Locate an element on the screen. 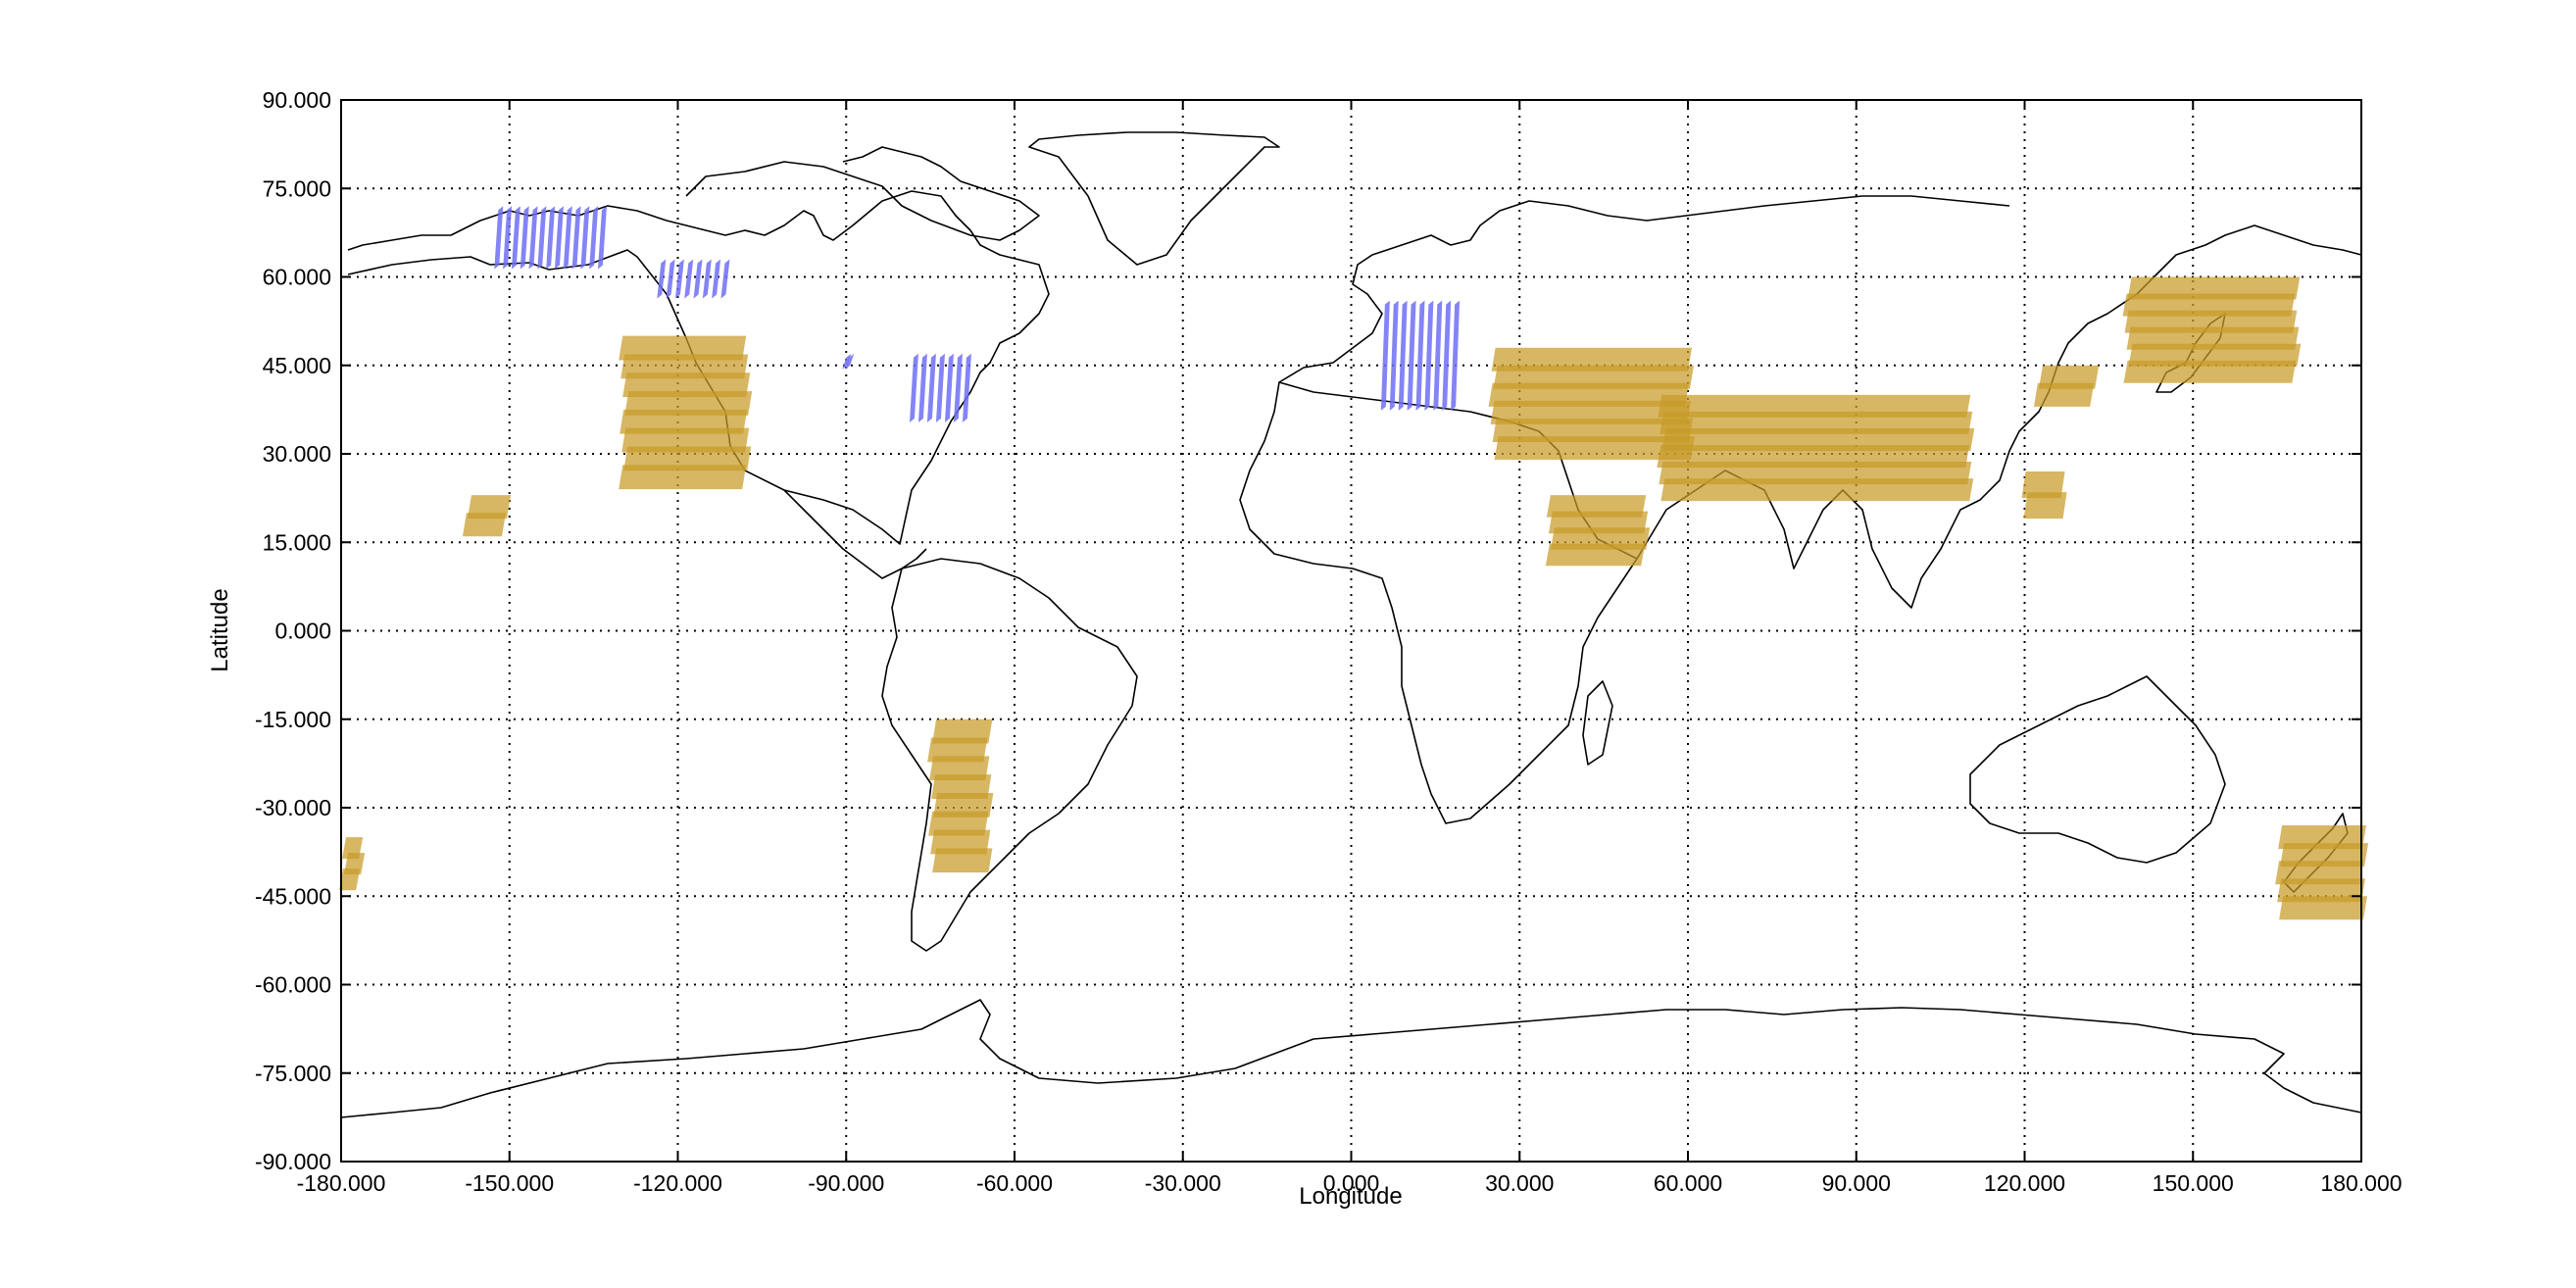 This screenshot has height=1288, width=2576. x-tick-label: 30.000 is located at coordinates (1519, 1183).